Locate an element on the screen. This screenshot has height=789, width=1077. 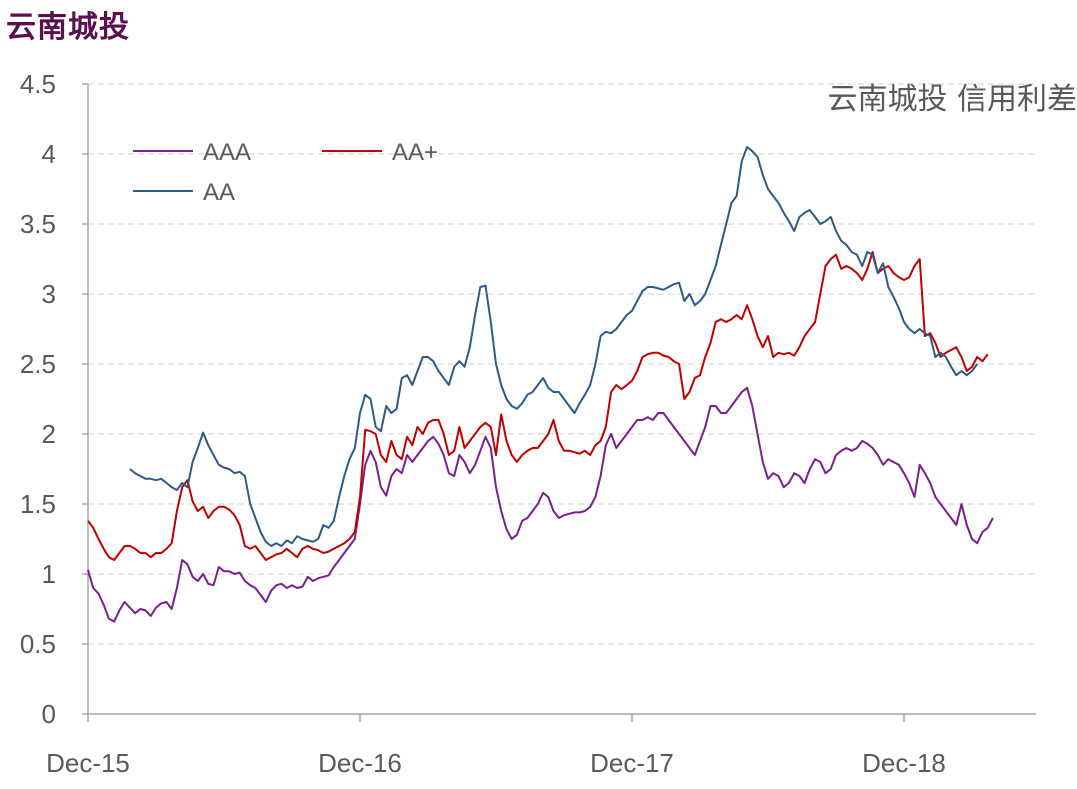
y-tick-label: 1.5 is located at coordinates (38, 504).